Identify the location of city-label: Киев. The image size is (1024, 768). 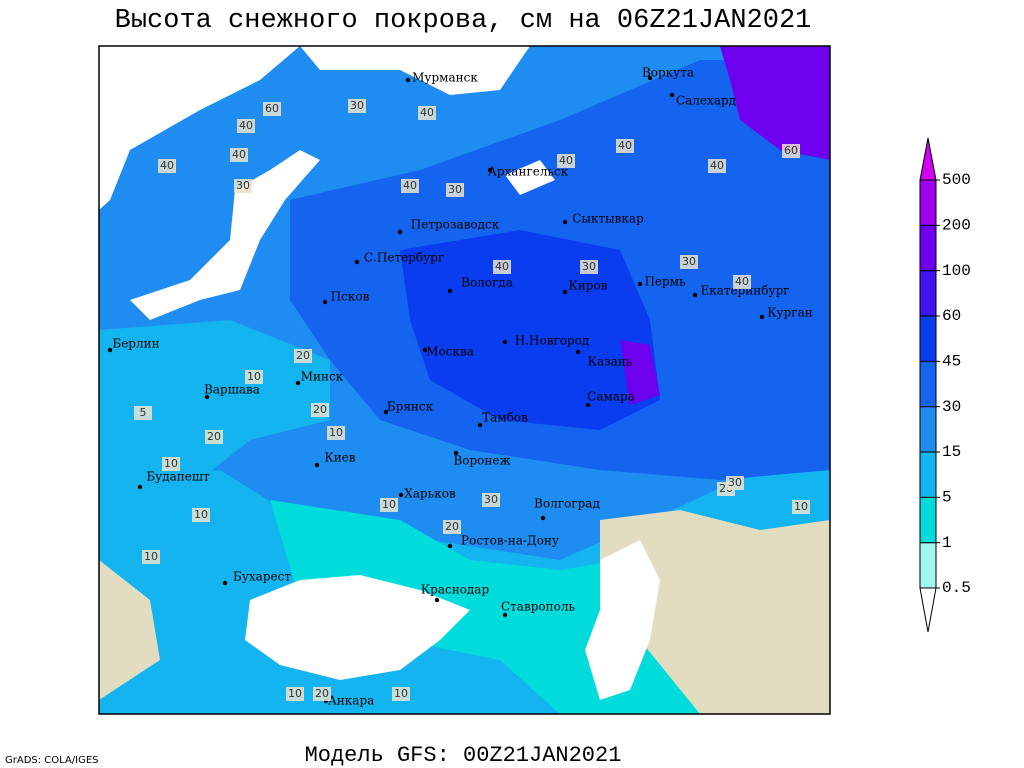
(339, 458).